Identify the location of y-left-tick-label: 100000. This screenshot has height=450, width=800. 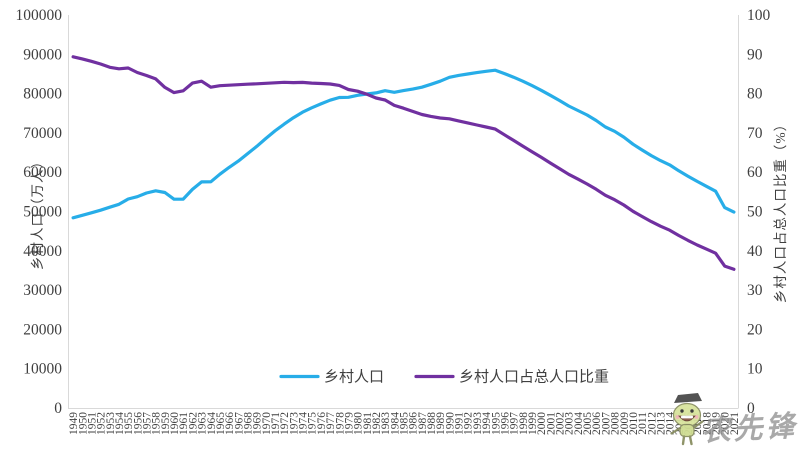
(39, 15).